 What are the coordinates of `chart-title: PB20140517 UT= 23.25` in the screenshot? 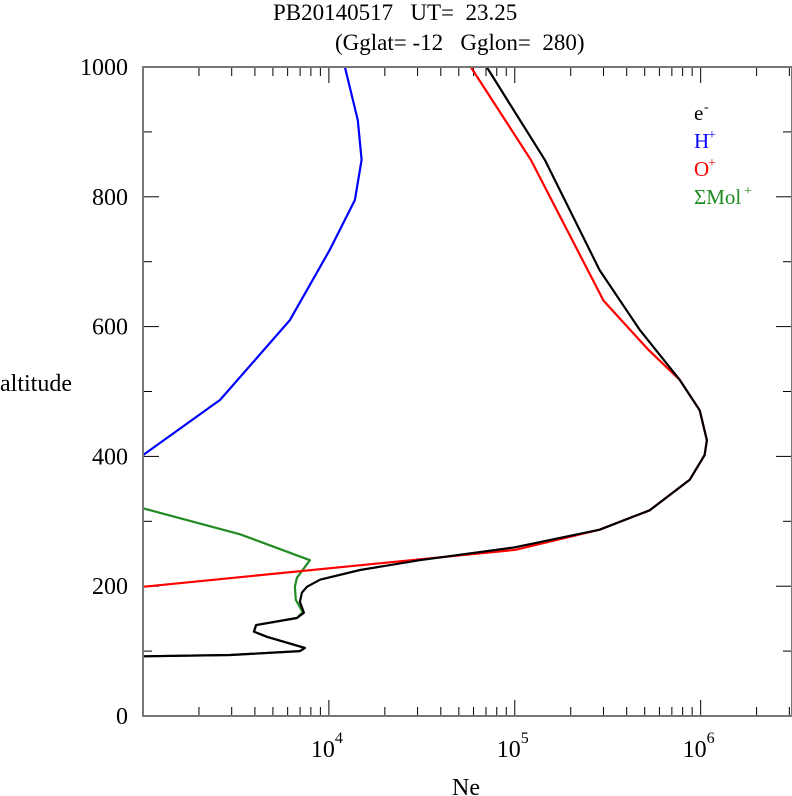 It's located at (395, 12).